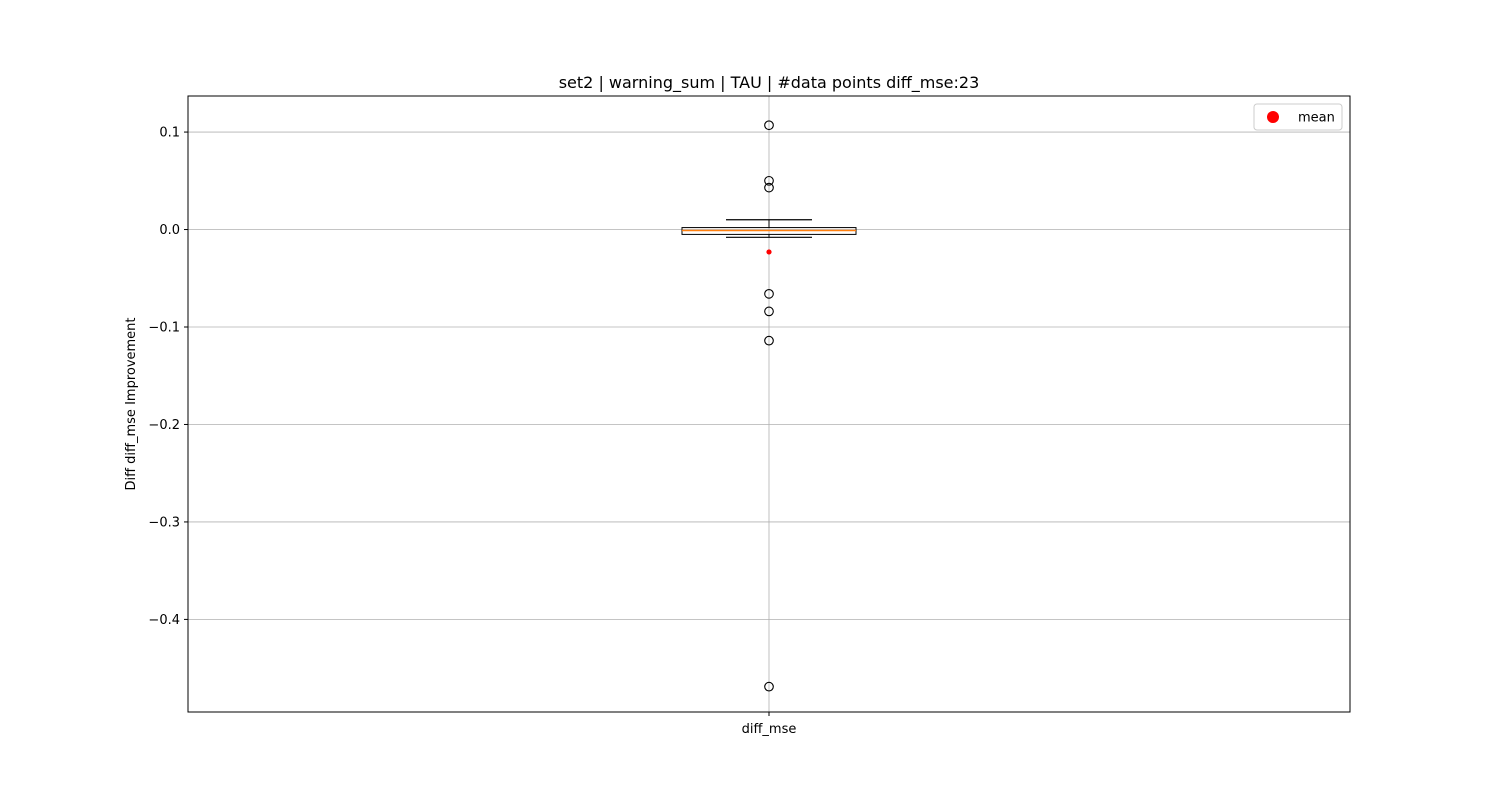 The width and height of the screenshot is (1500, 800). I want to click on box-plot, so click(769, 406).